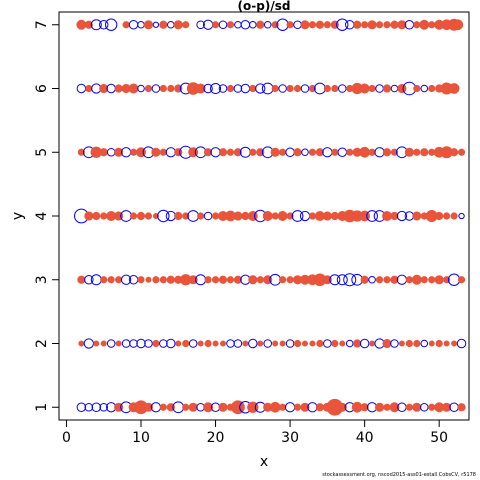 The image size is (480, 480). What do you see at coordinates (290, 438) in the screenshot?
I see `x-tick-label: 30` at bounding box center [290, 438].